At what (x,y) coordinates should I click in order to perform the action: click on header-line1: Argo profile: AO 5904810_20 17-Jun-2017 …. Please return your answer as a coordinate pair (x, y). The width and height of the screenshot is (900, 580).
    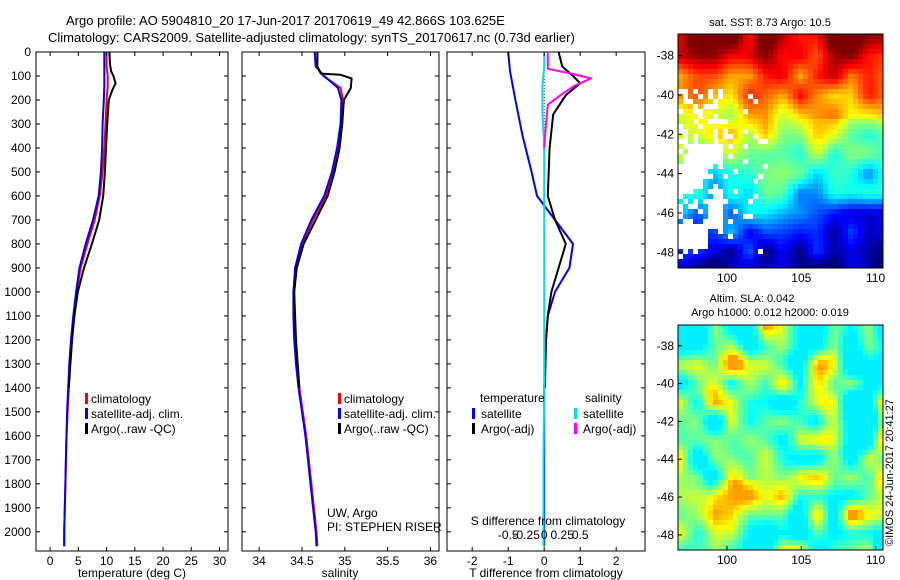
    Looking at the image, I should click on (285, 20).